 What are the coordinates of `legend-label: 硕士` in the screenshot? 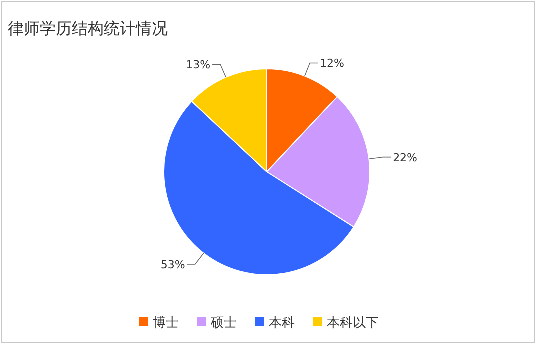 It's located at (223, 323).